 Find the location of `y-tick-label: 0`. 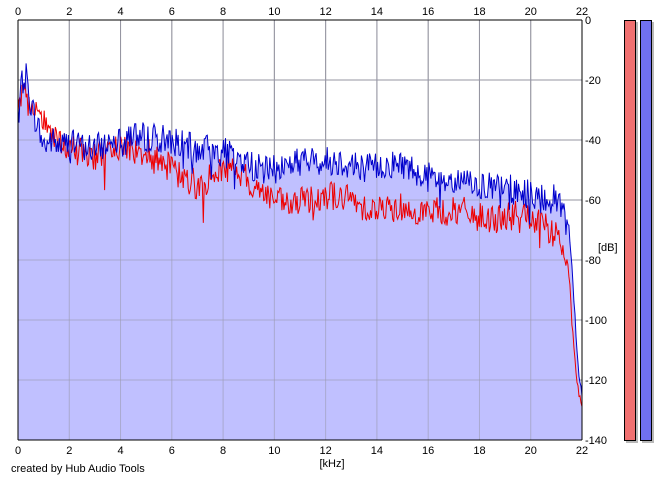

y-tick-label: 0 is located at coordinates (588, 21).